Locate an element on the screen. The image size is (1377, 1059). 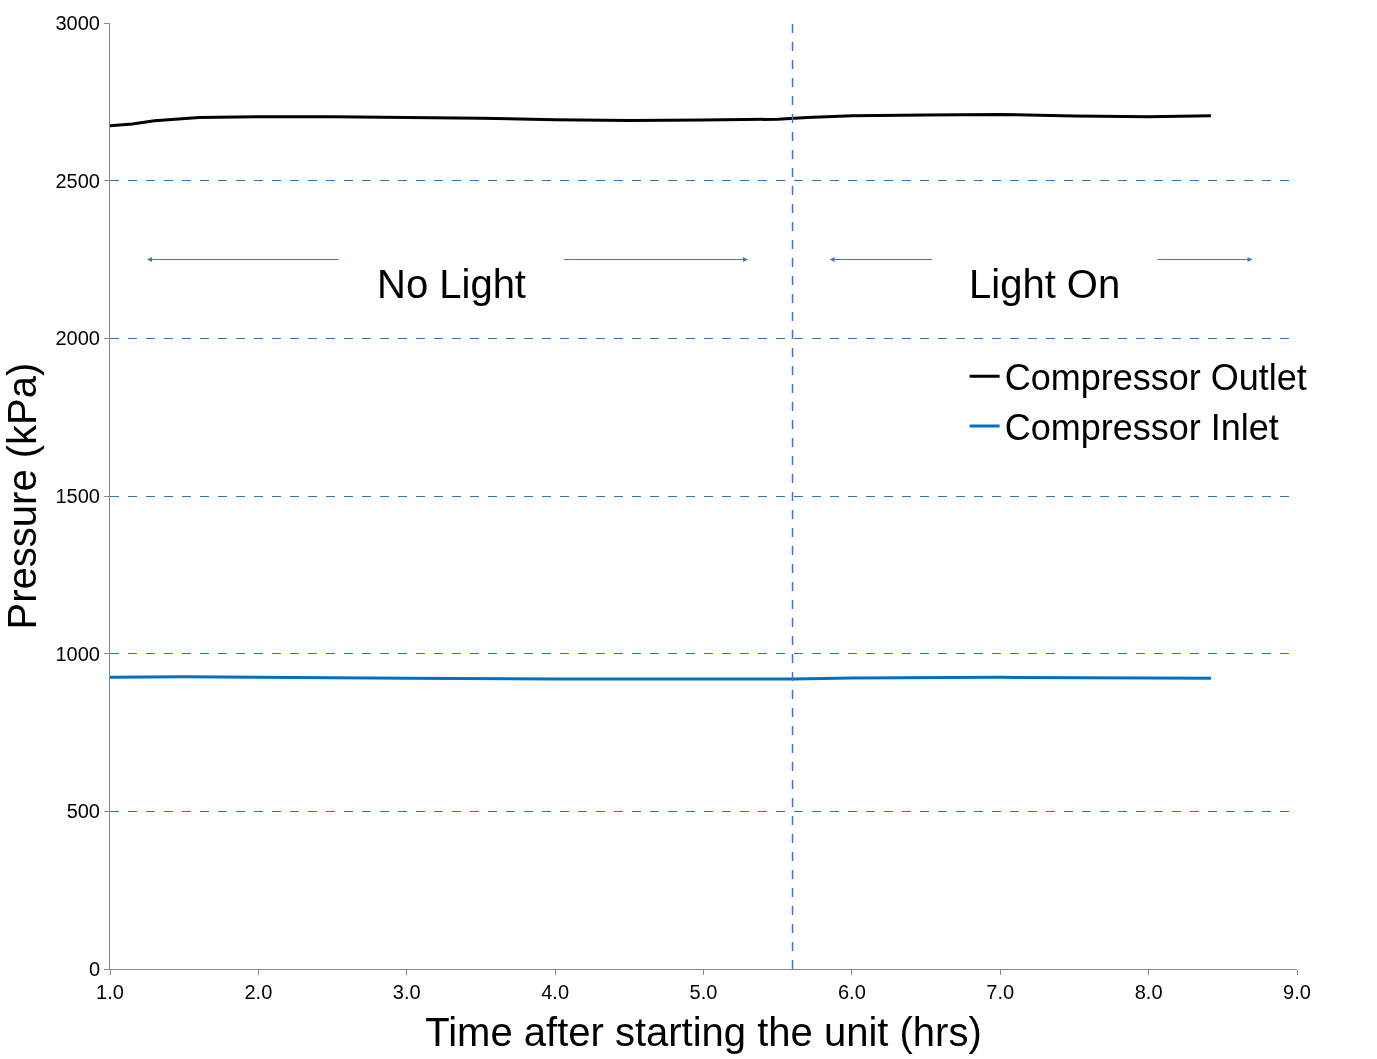
x-axis-title: Time after starting the unit (hrs) is located at coordinates (703, 1031).